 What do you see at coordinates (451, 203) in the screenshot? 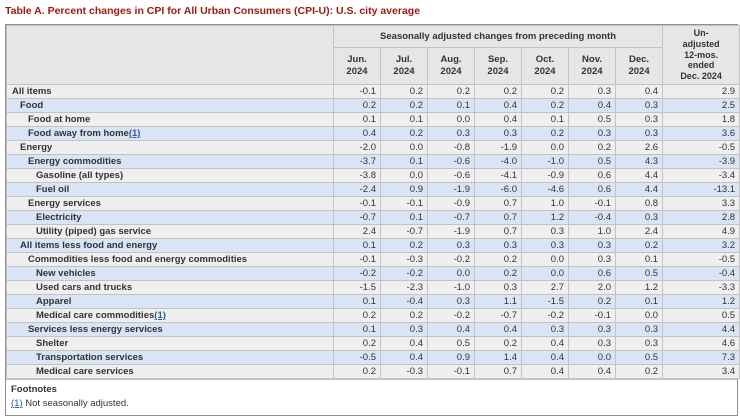
I see `monthly-value-cell: -0.9` at bounding box center [451, 203].